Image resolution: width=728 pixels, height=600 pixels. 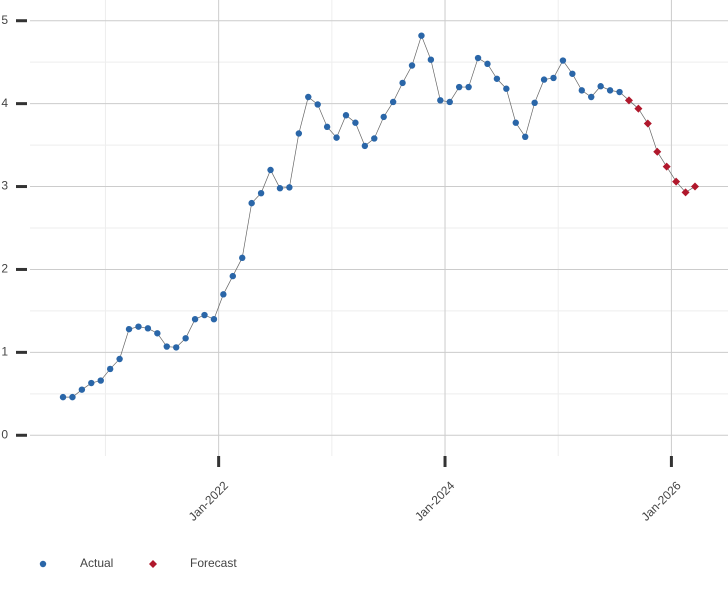 What do you see at coordinates (4, 103) in the screenshot?
I see `y-tick-label: 4` at bounding box center [4, 103].